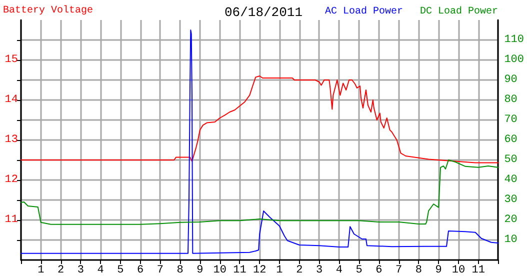 The height and width of the screenshot is (280, 527). What do you see at coordinates (11, 140) in the screenshot?
I see `y-tick-label: 13` at bounding box center [11, 140].